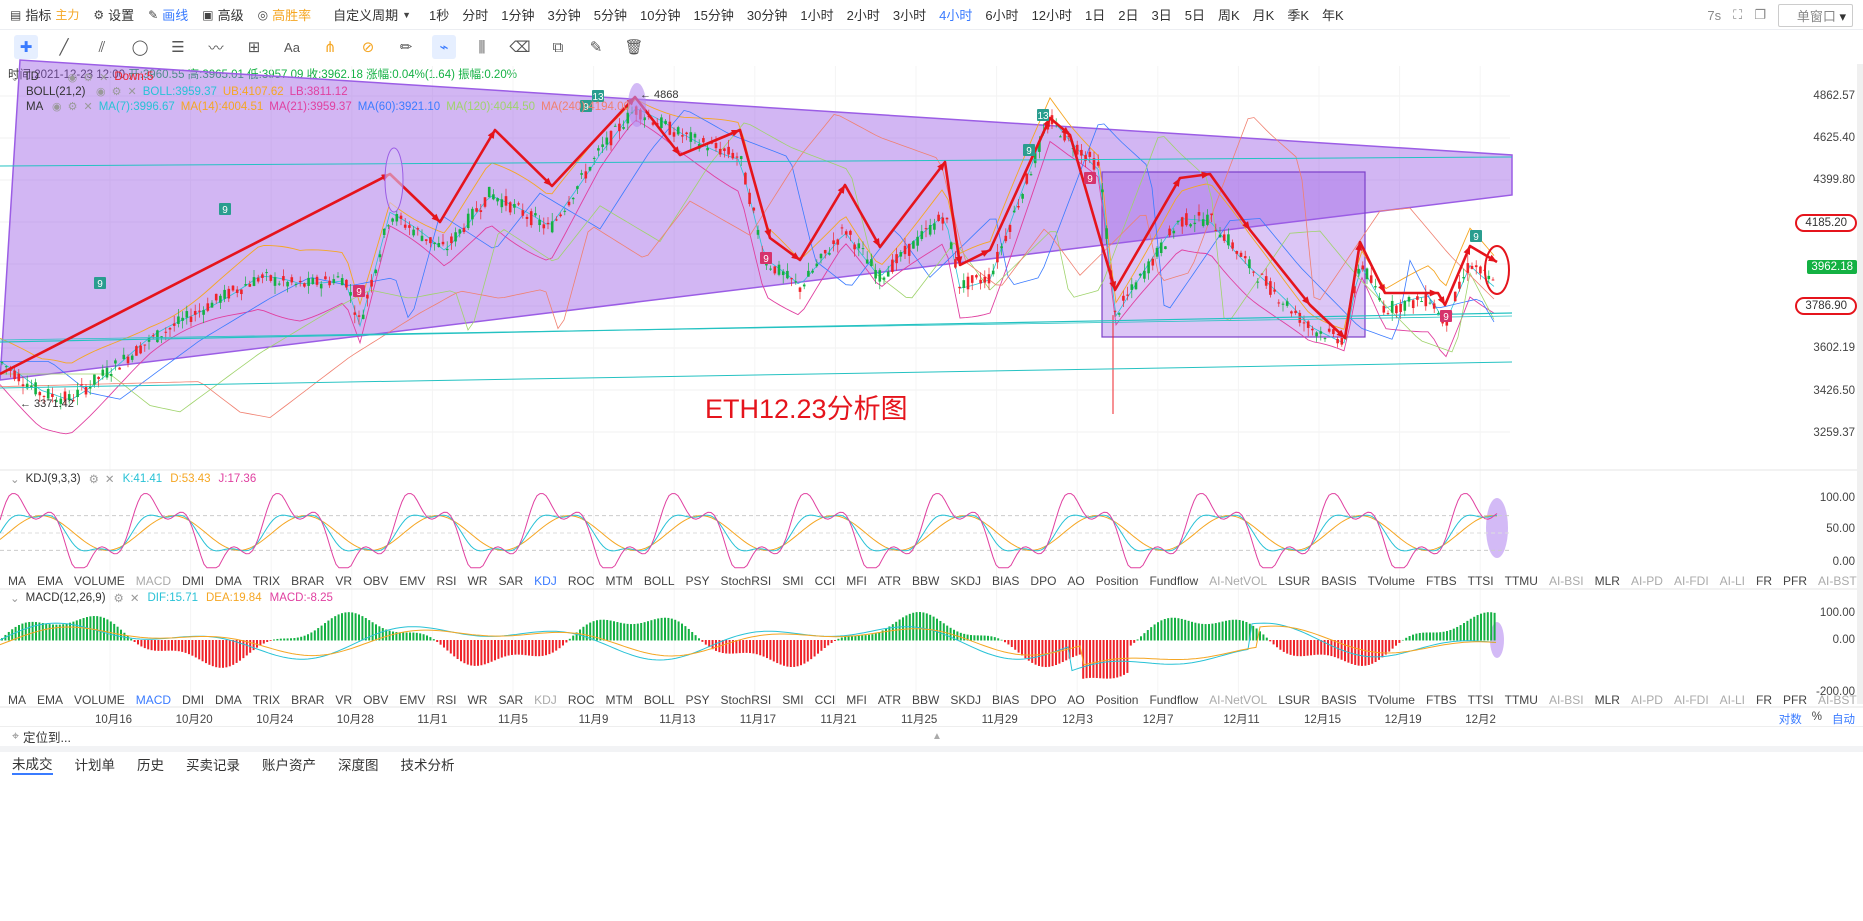 This screenshot has height=921, width=1863. What do you see at coordinates (511, 700) in the screenshot?
I see `indicator-option: SAR` at bounding box center [511, 700].